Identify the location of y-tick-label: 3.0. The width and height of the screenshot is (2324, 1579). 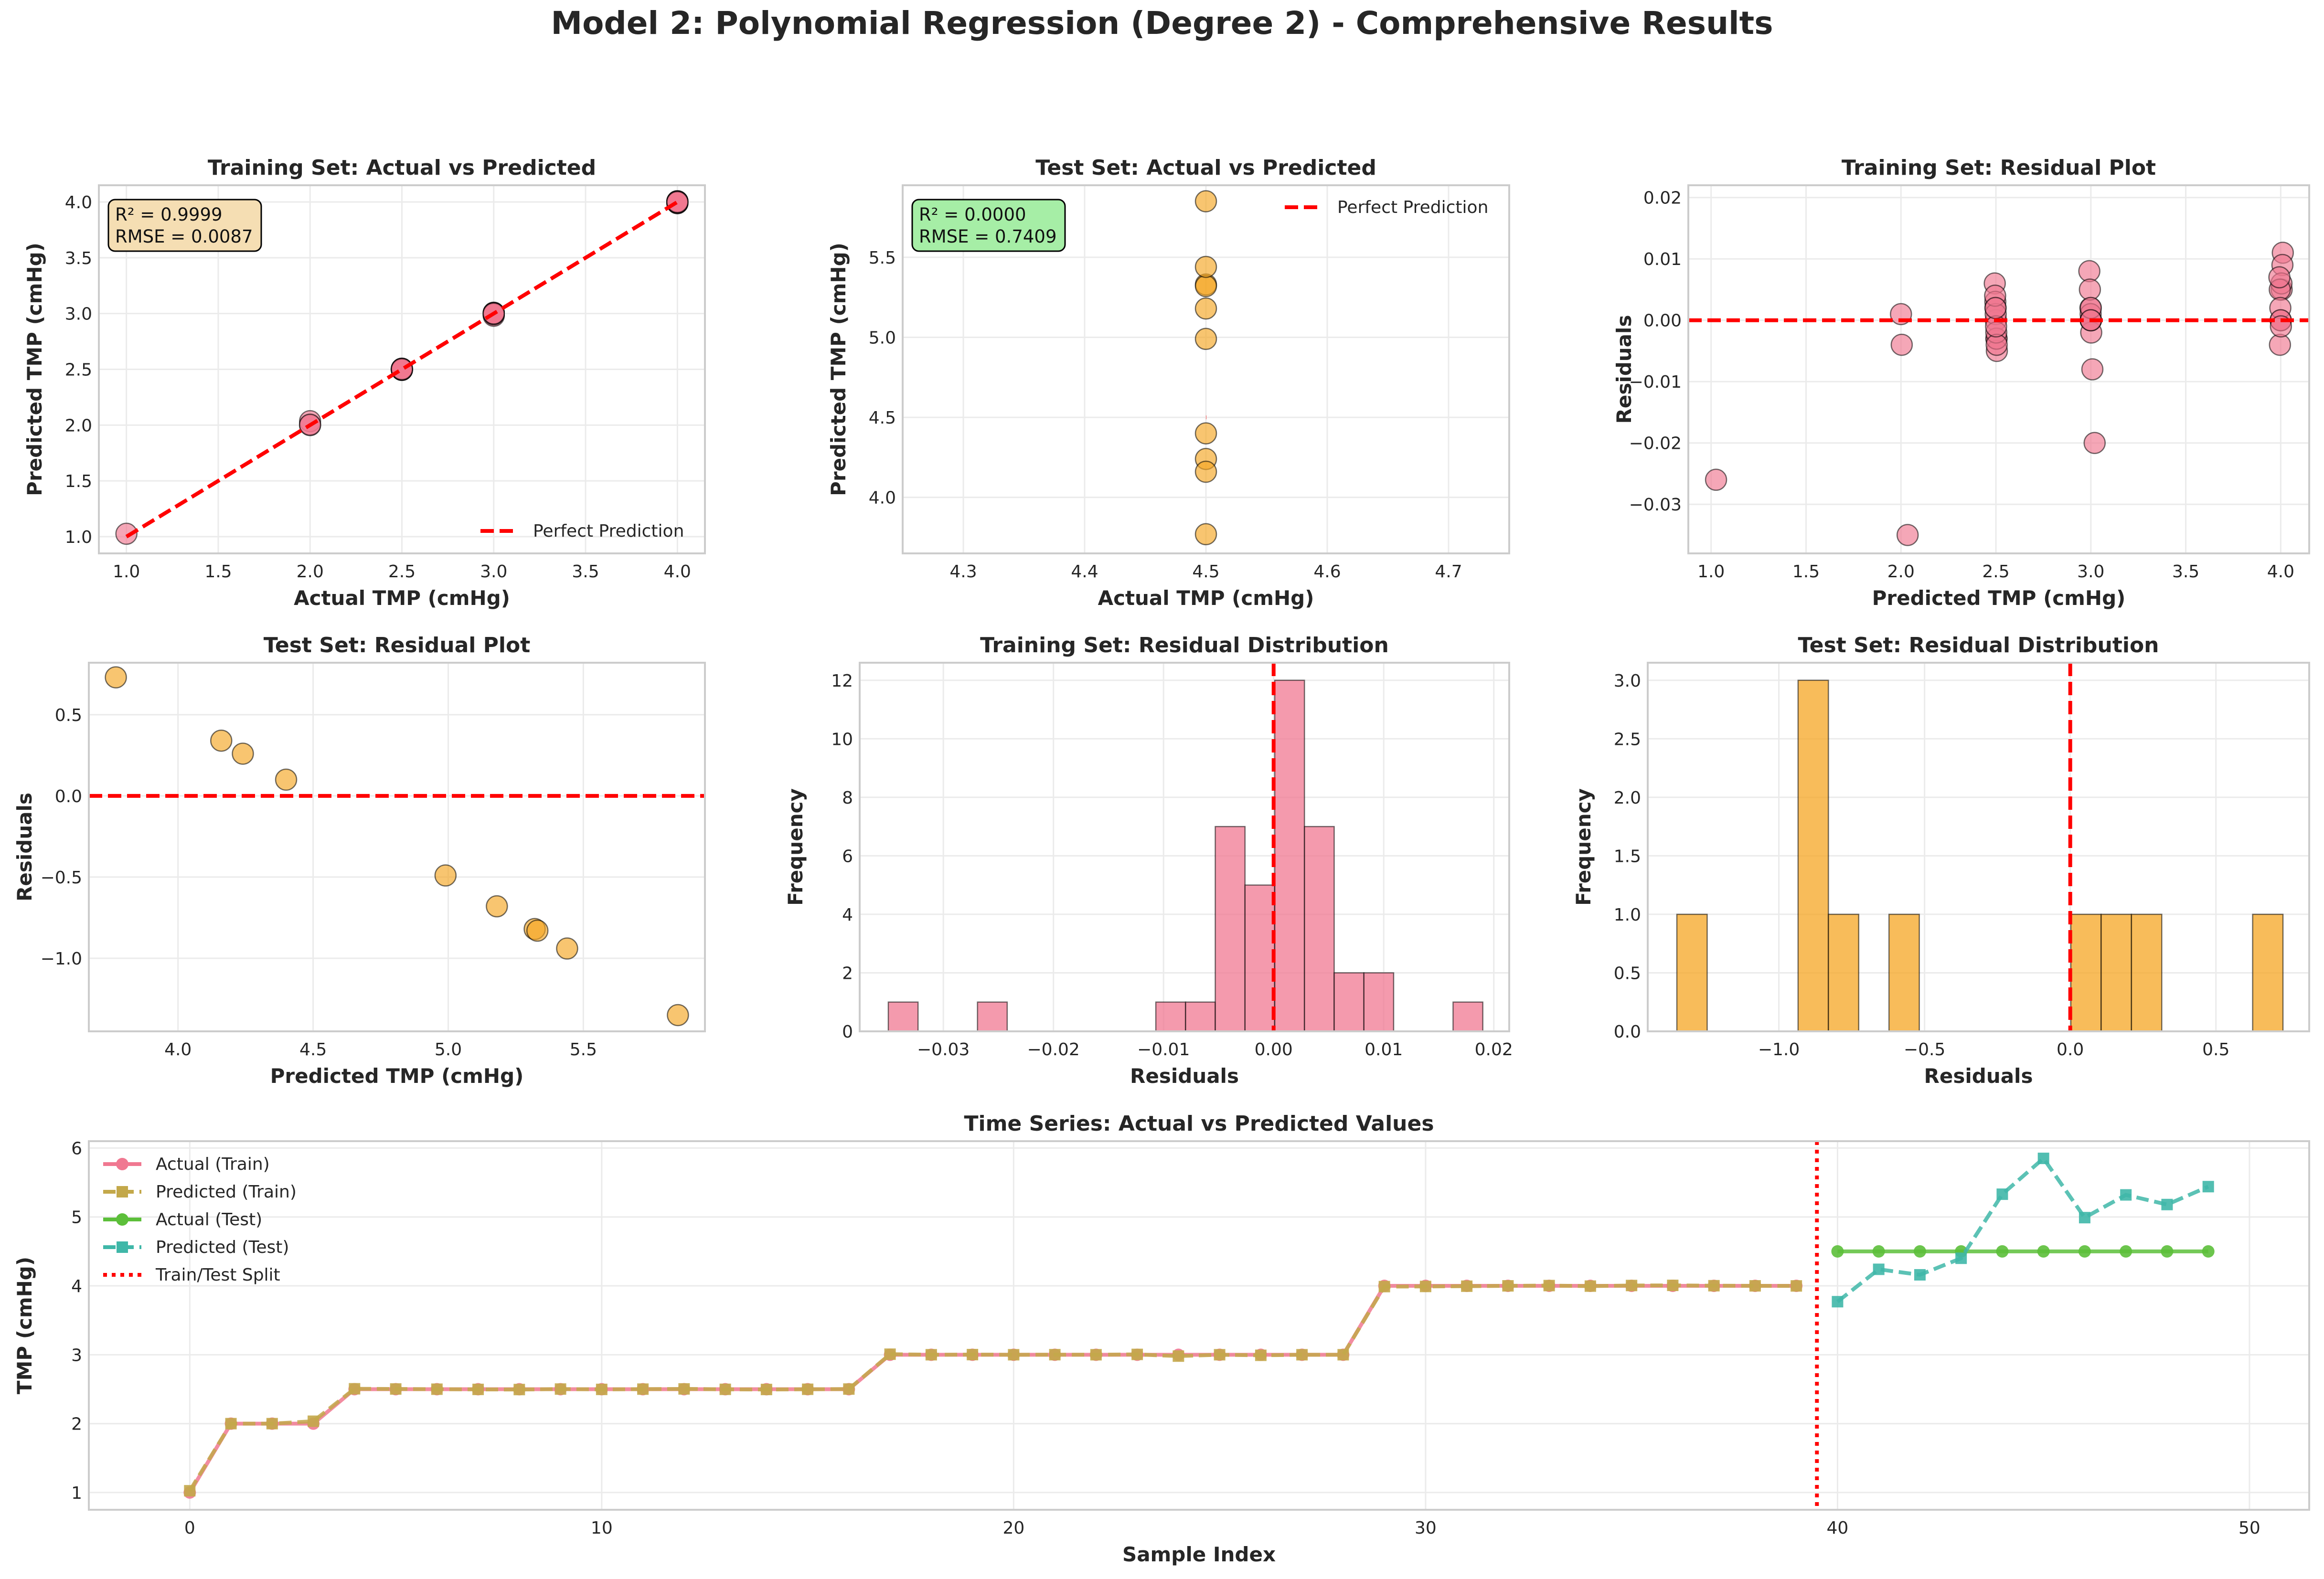
(78, 314).